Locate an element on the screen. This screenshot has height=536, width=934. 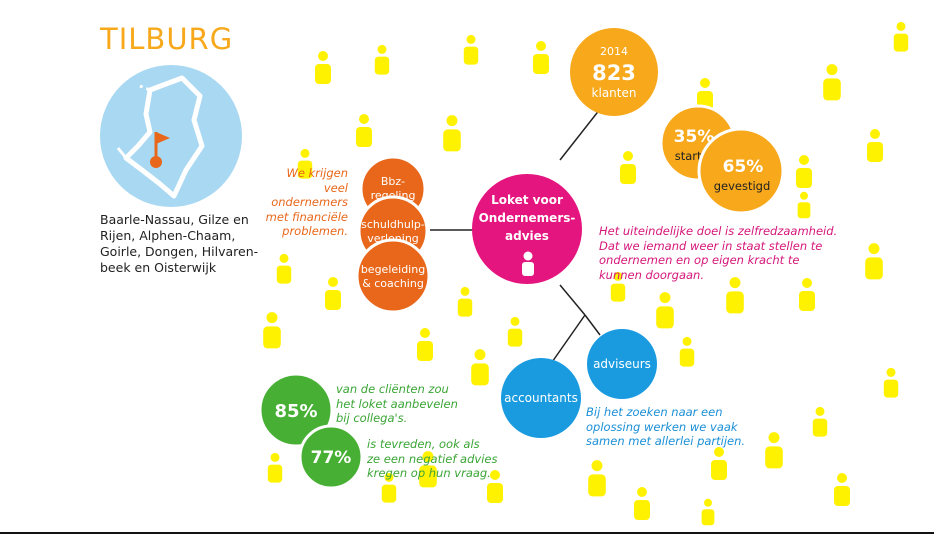
stat-85-circle: 85% is located at coordinates (296, 410).